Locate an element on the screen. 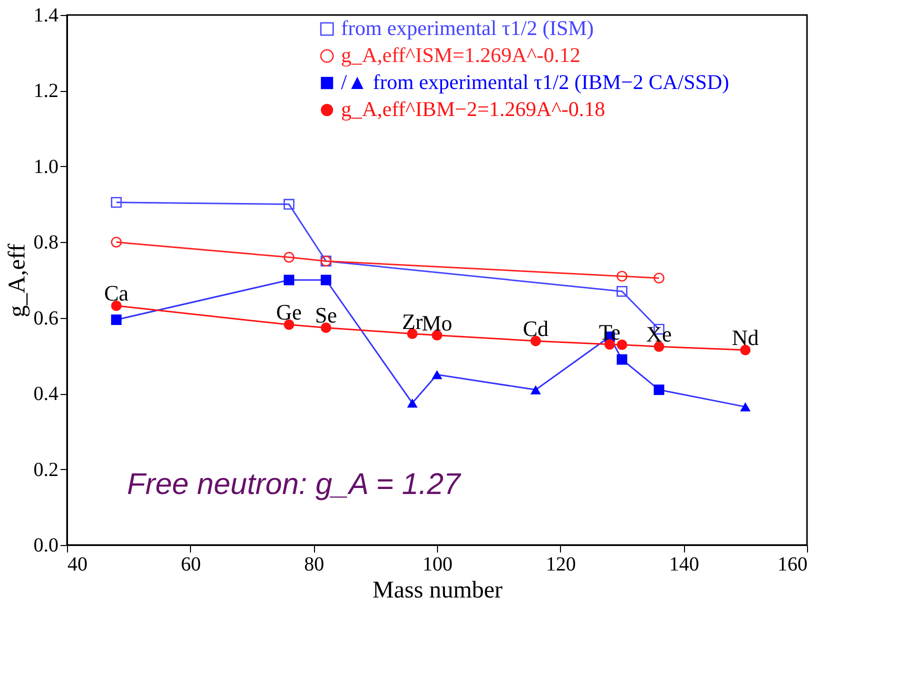 The image size is (903, 690). y-tick-label: 1.0 is located at coordinates (46, 167).